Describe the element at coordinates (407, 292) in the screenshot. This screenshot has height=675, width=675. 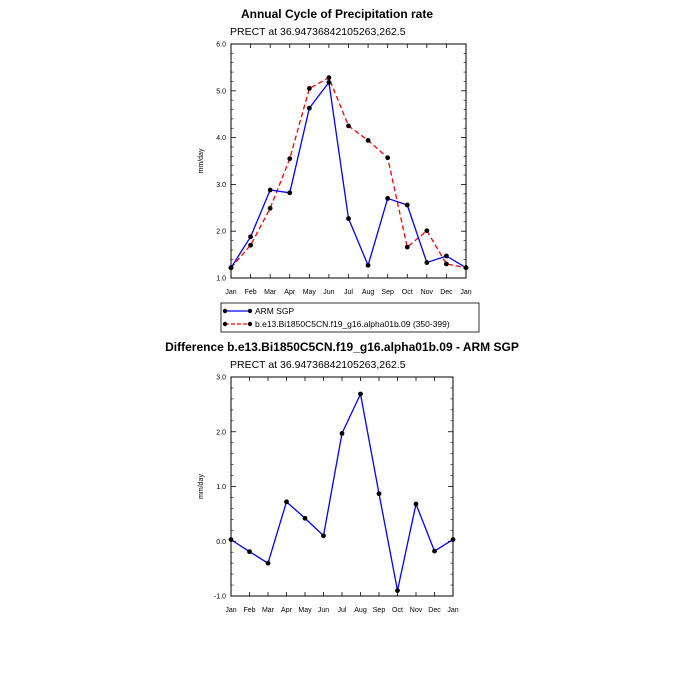
I see `chart1-xtick-label: Oct` at that location.